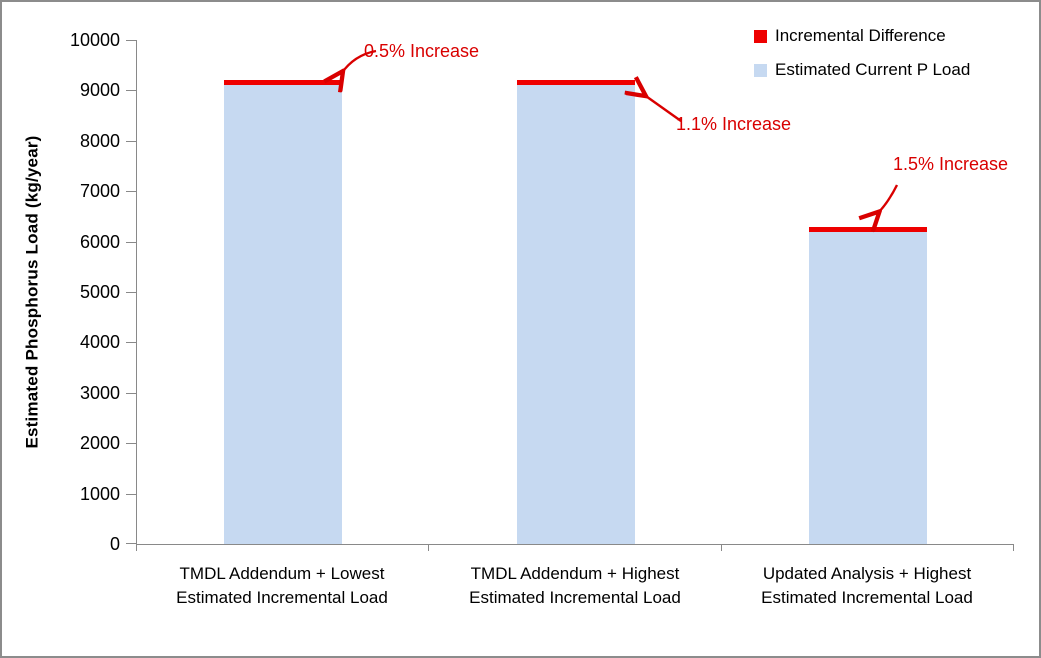 The image size is (1041, 658). I want to click on y-tick-label: 8000, so click(99, 140).